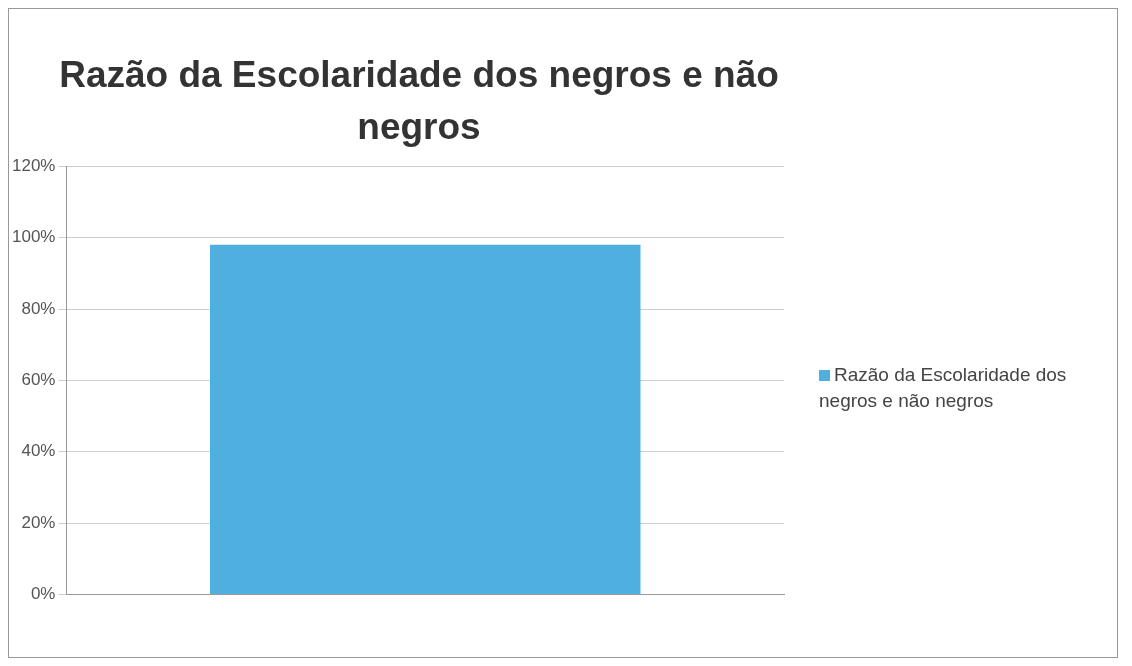 This screenshot has height=666, width=1132. What do you see at coordinates (43, 594) in the screenshot?
I see `y-tick-label: 0%` at bounding box center [43, 594].